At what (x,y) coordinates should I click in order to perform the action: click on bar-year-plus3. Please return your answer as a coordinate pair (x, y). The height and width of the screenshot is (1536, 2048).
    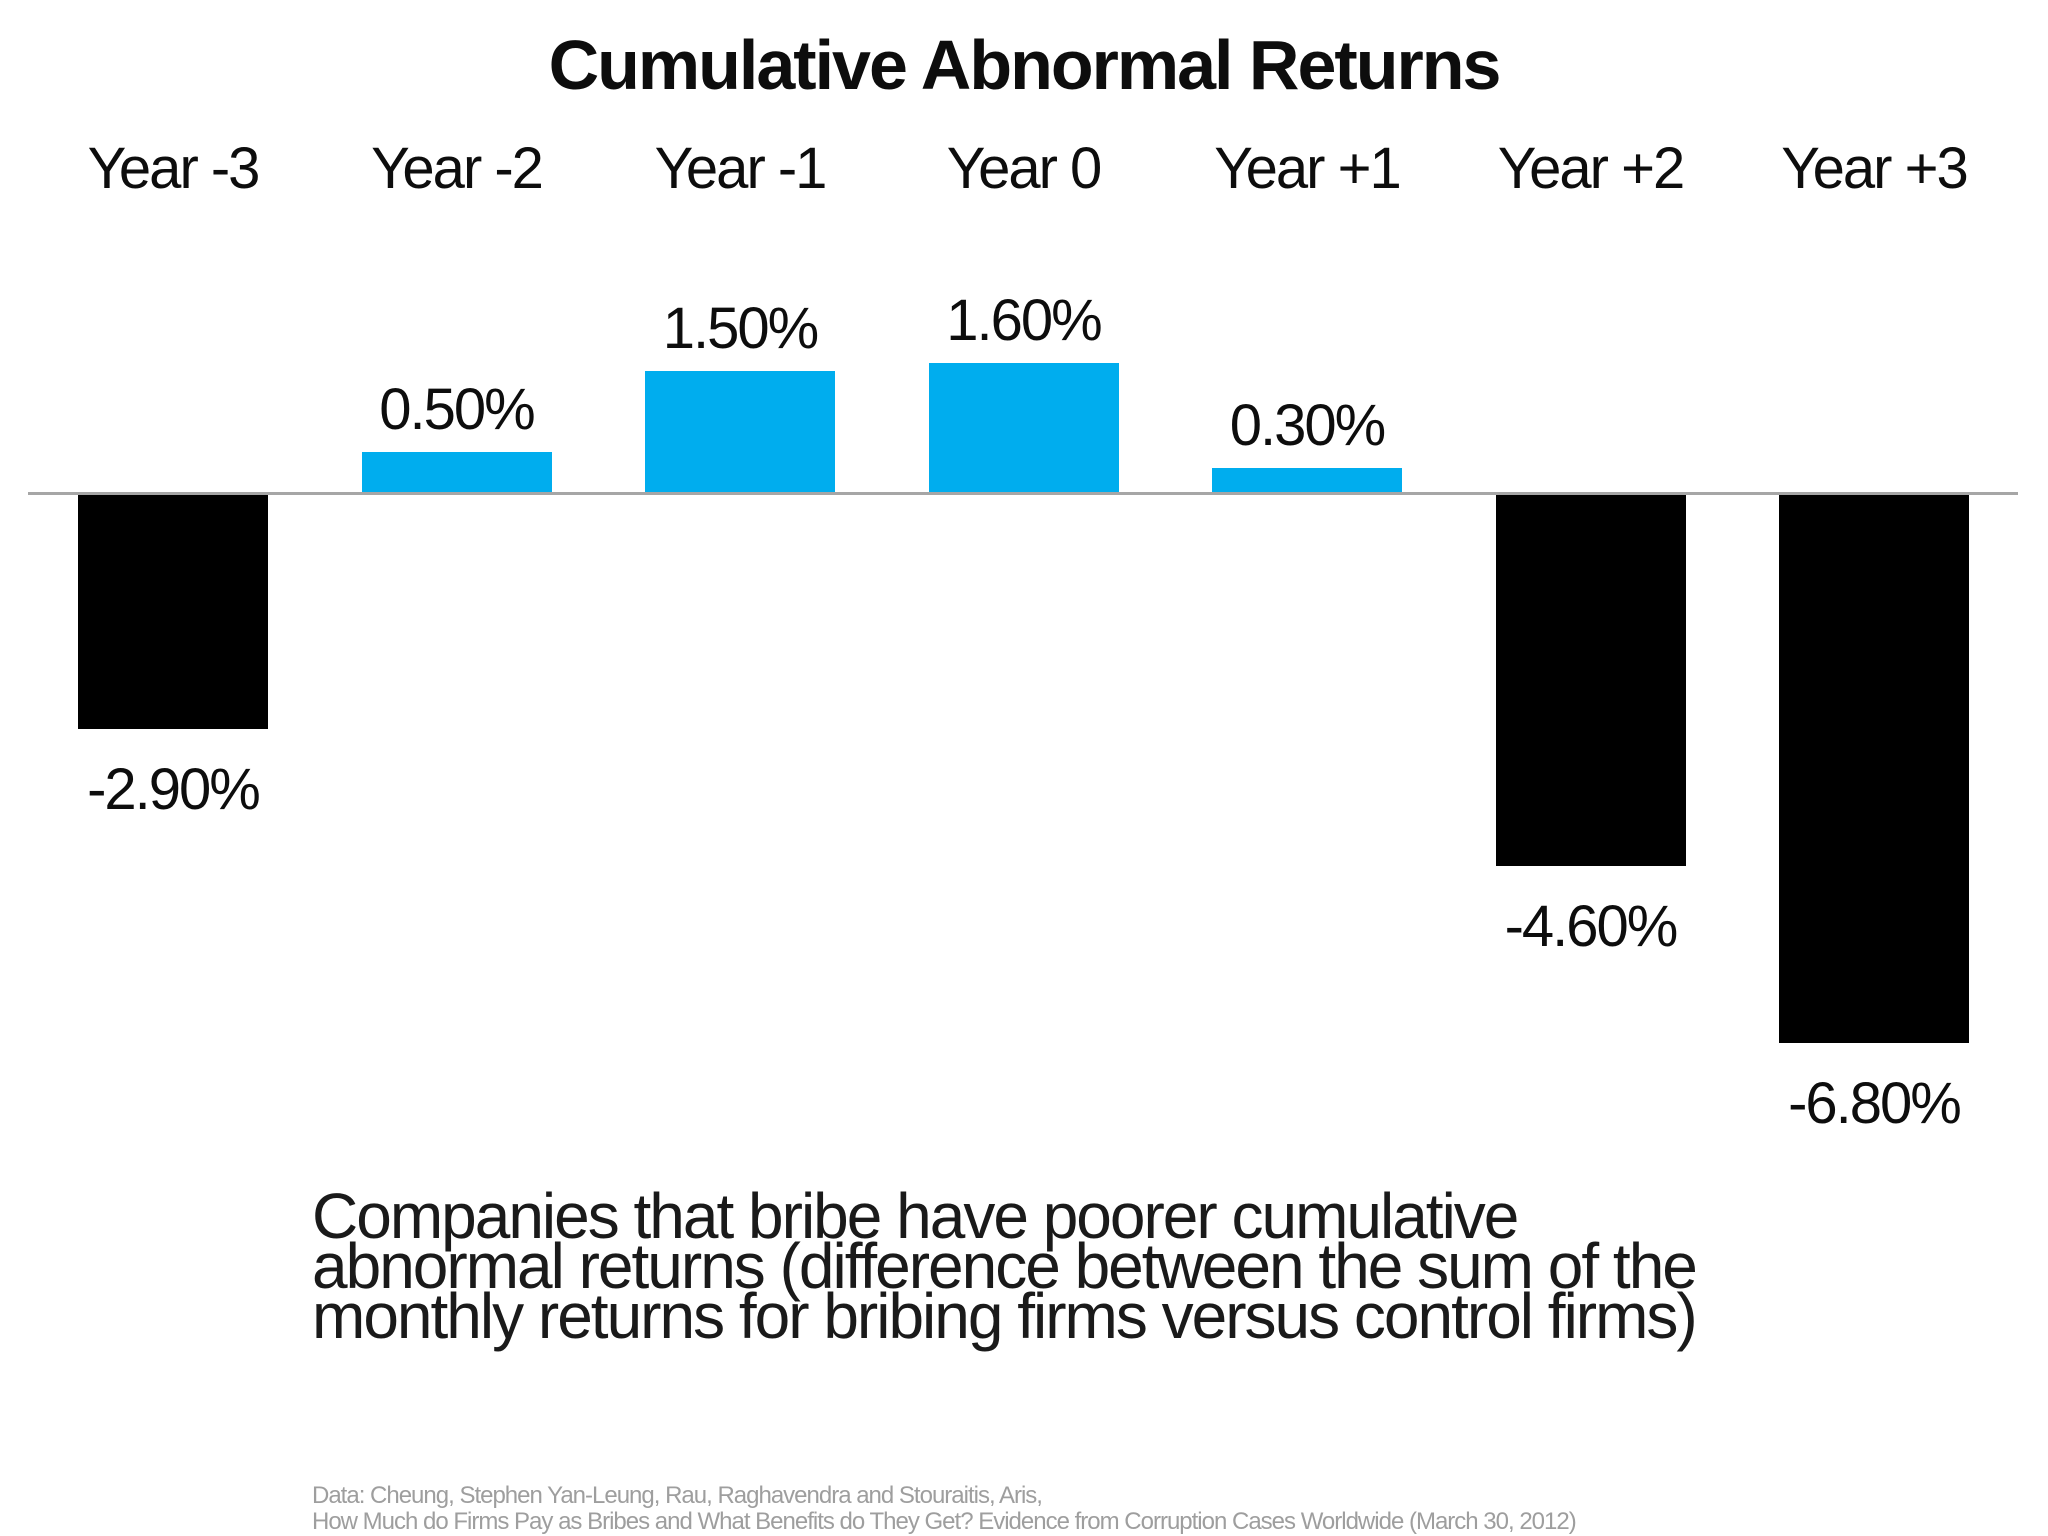
    Looking at the image, I should click on (1874, 769).